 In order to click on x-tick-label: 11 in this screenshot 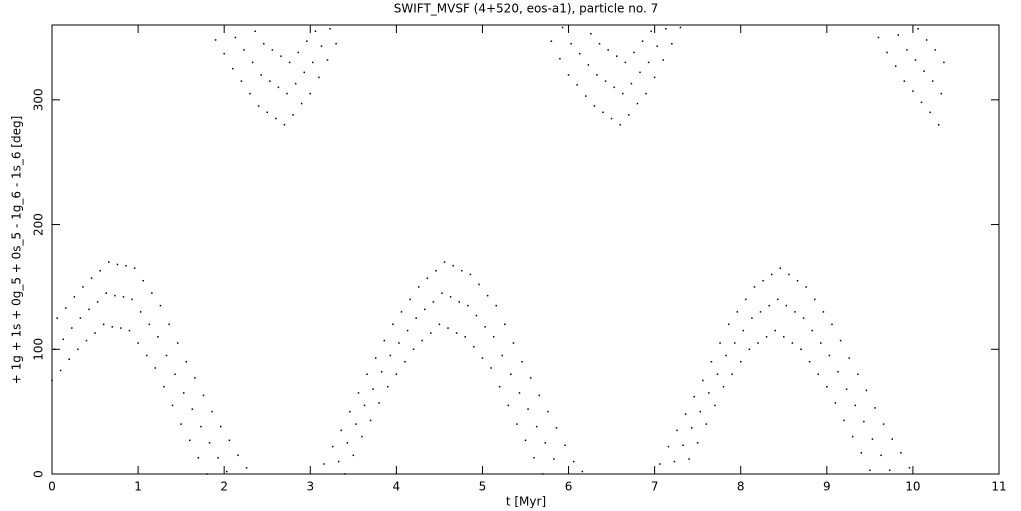, I will do `click(998, 487)`.